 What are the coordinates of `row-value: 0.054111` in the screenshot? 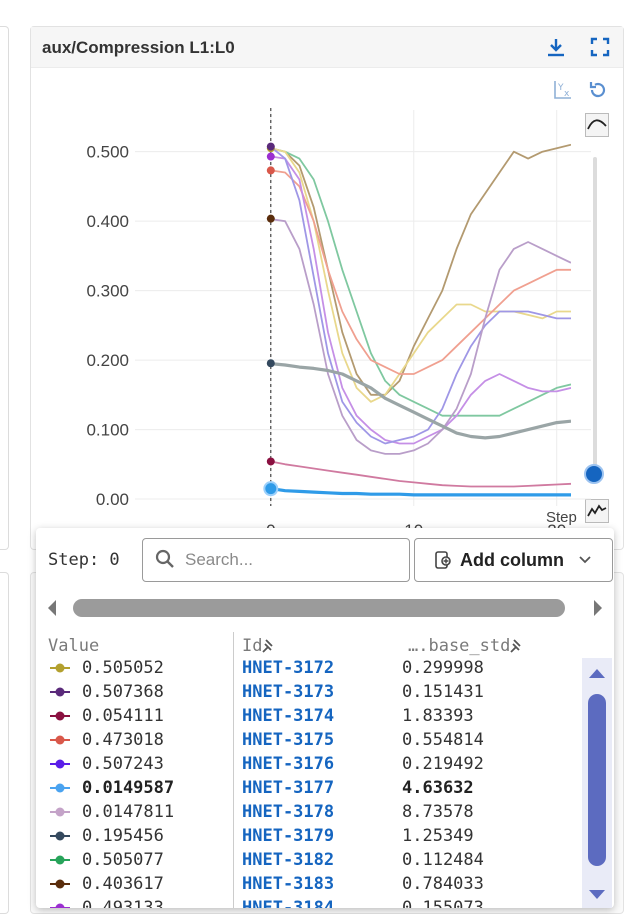 It's located at (123, 716).